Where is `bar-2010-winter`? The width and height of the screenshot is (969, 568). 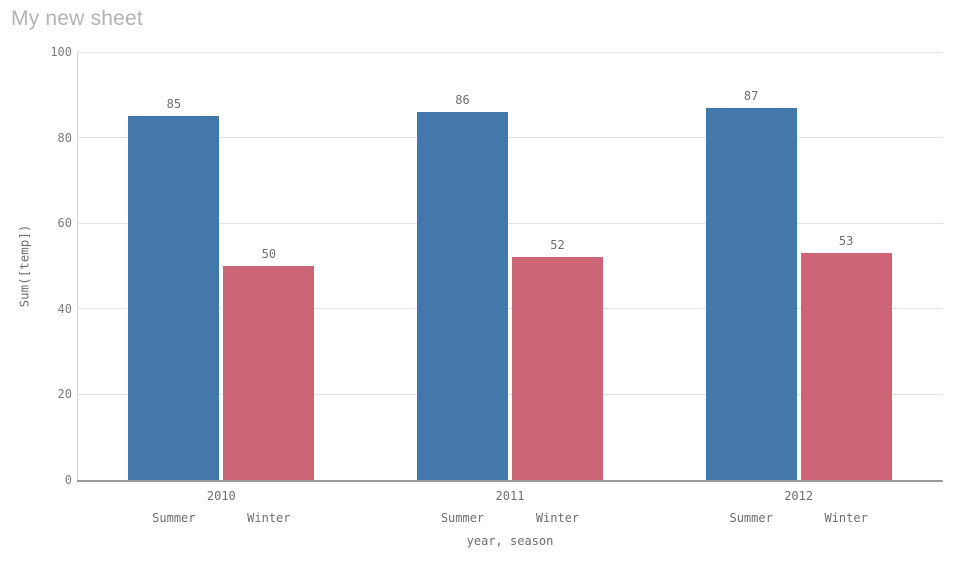 bar-2010-winter is located at coordinates (269, 373).